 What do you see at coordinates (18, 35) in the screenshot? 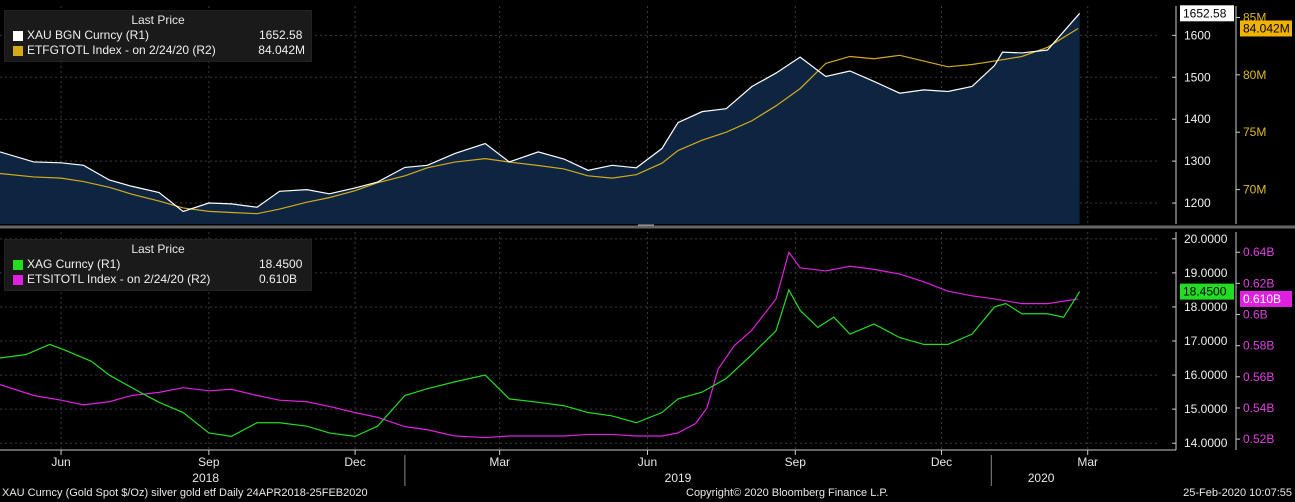
I see `legend-swatch-xau` at bounding box center [18, 35].